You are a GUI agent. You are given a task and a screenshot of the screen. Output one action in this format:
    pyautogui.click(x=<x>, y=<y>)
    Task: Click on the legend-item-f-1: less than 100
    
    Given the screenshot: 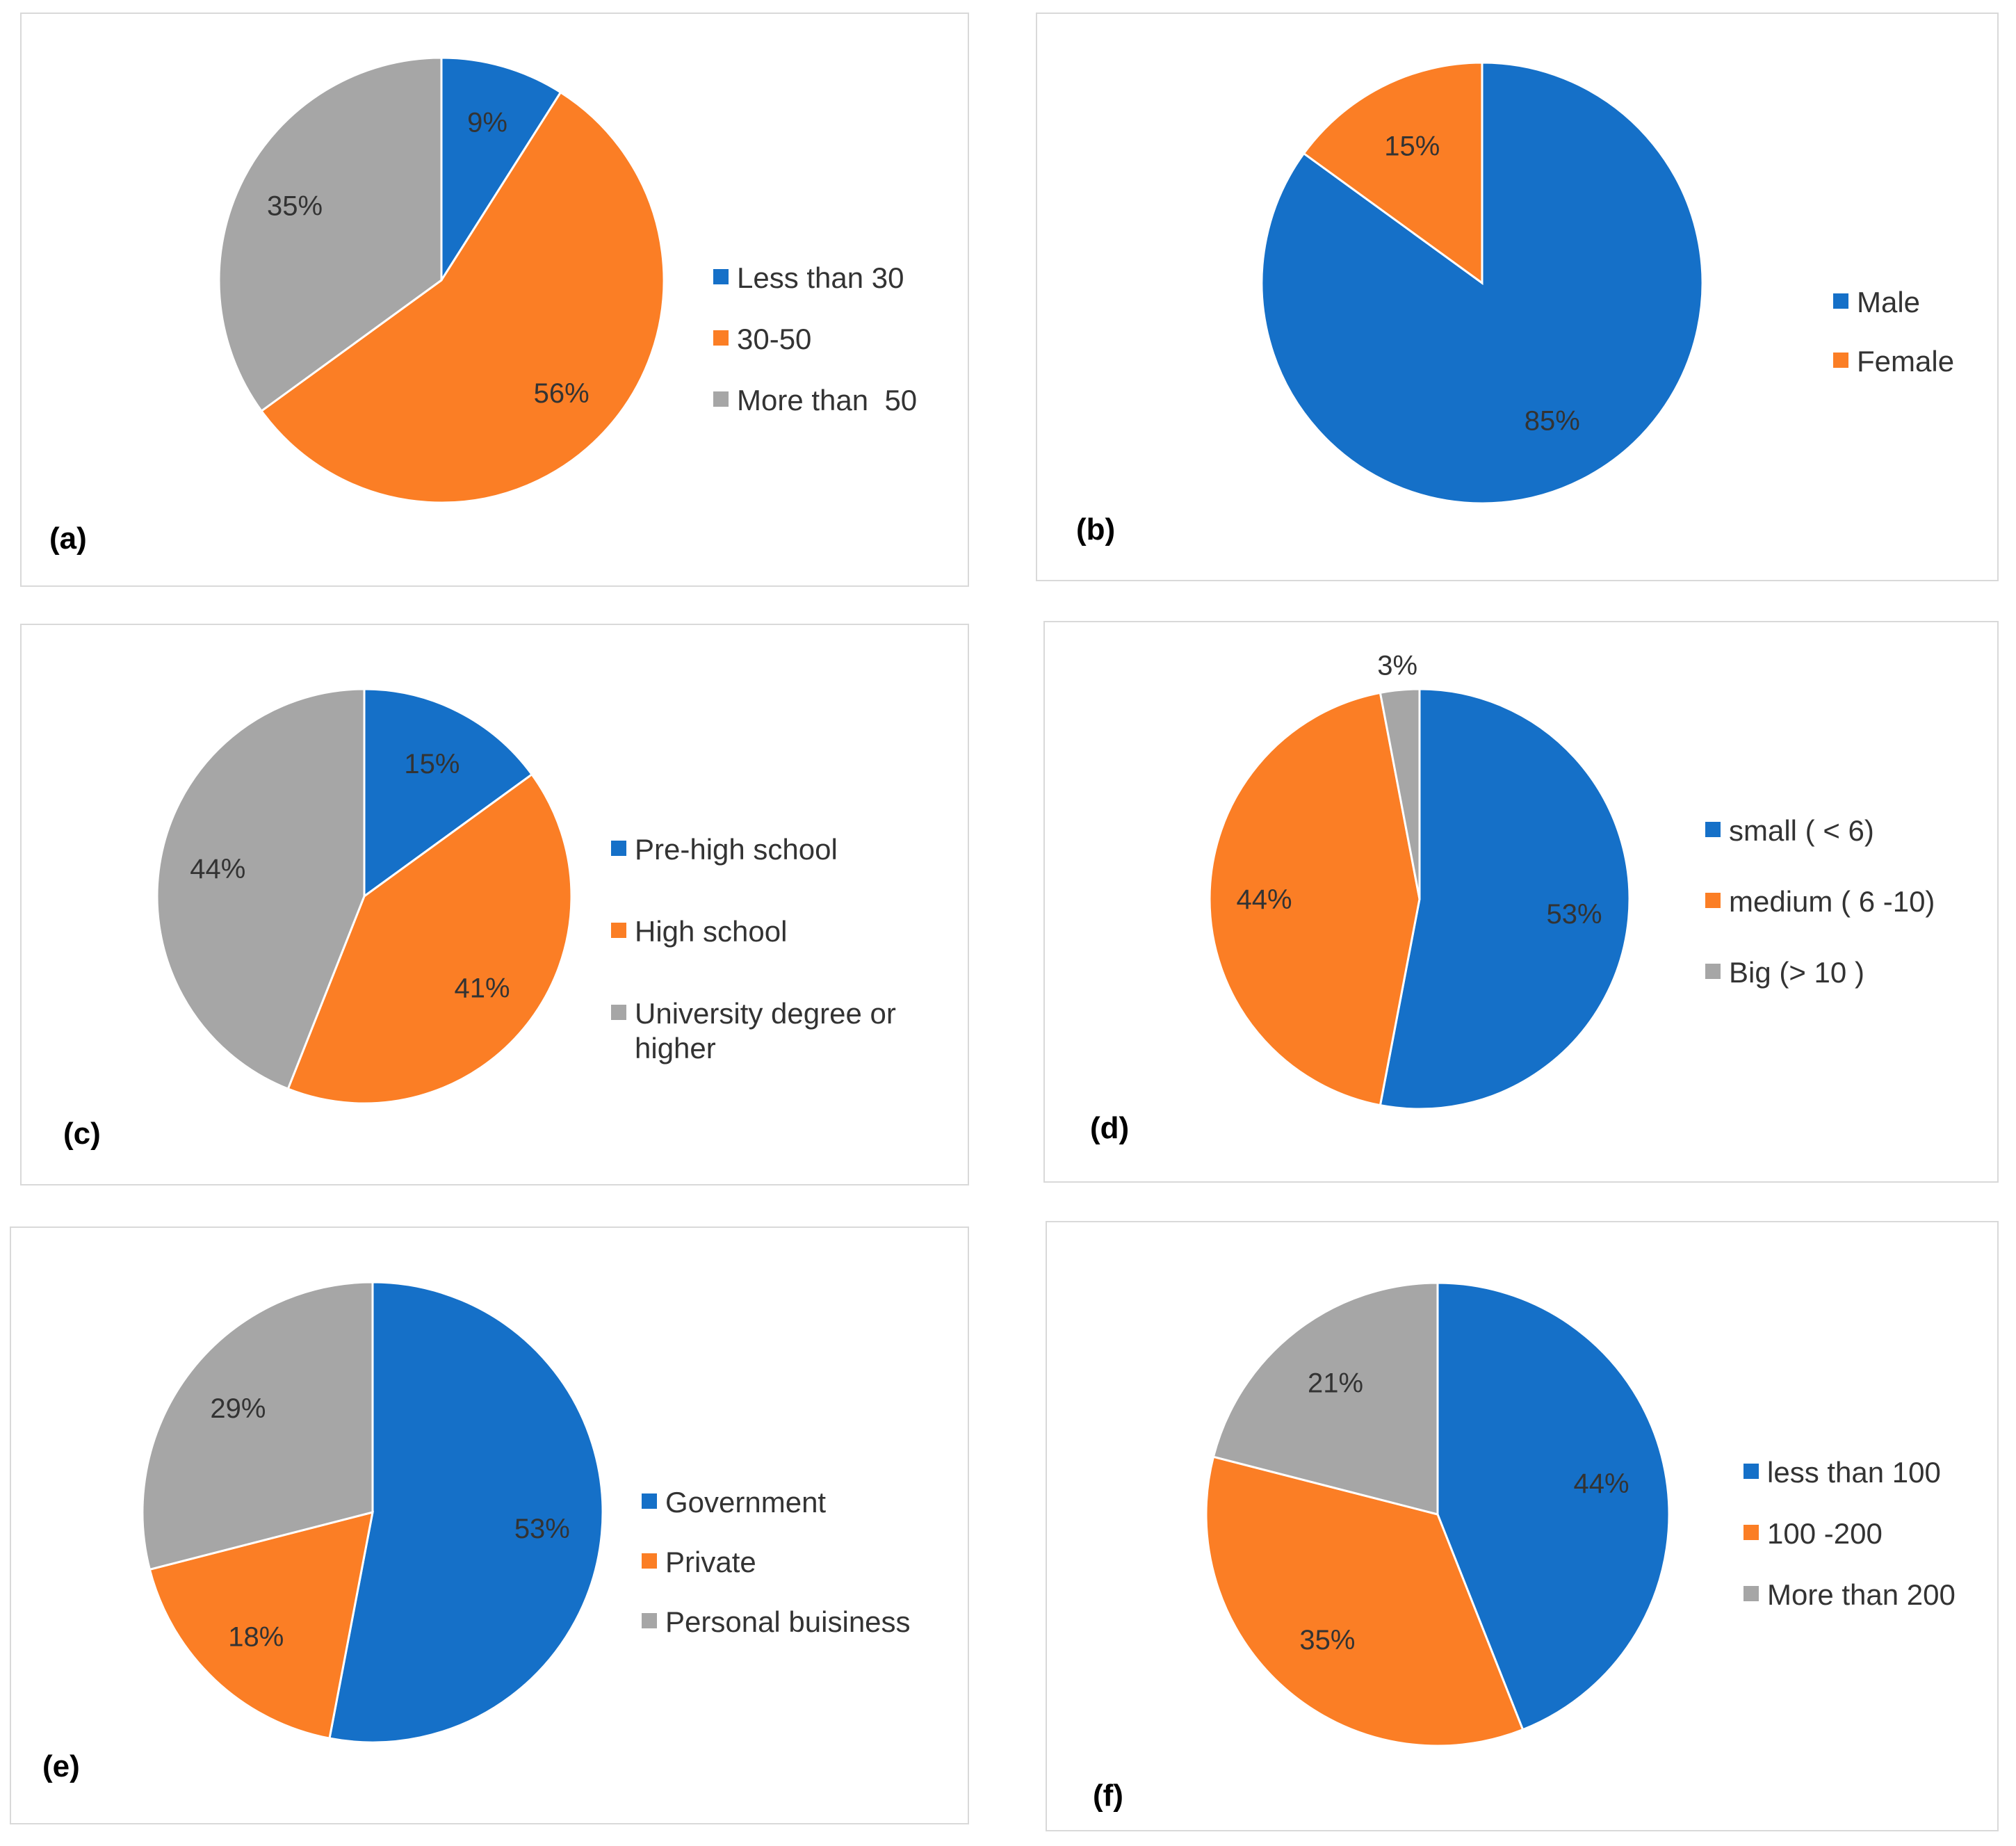 What is the action you would take?
    pyautogui.click(x=1850, y=1472)
    